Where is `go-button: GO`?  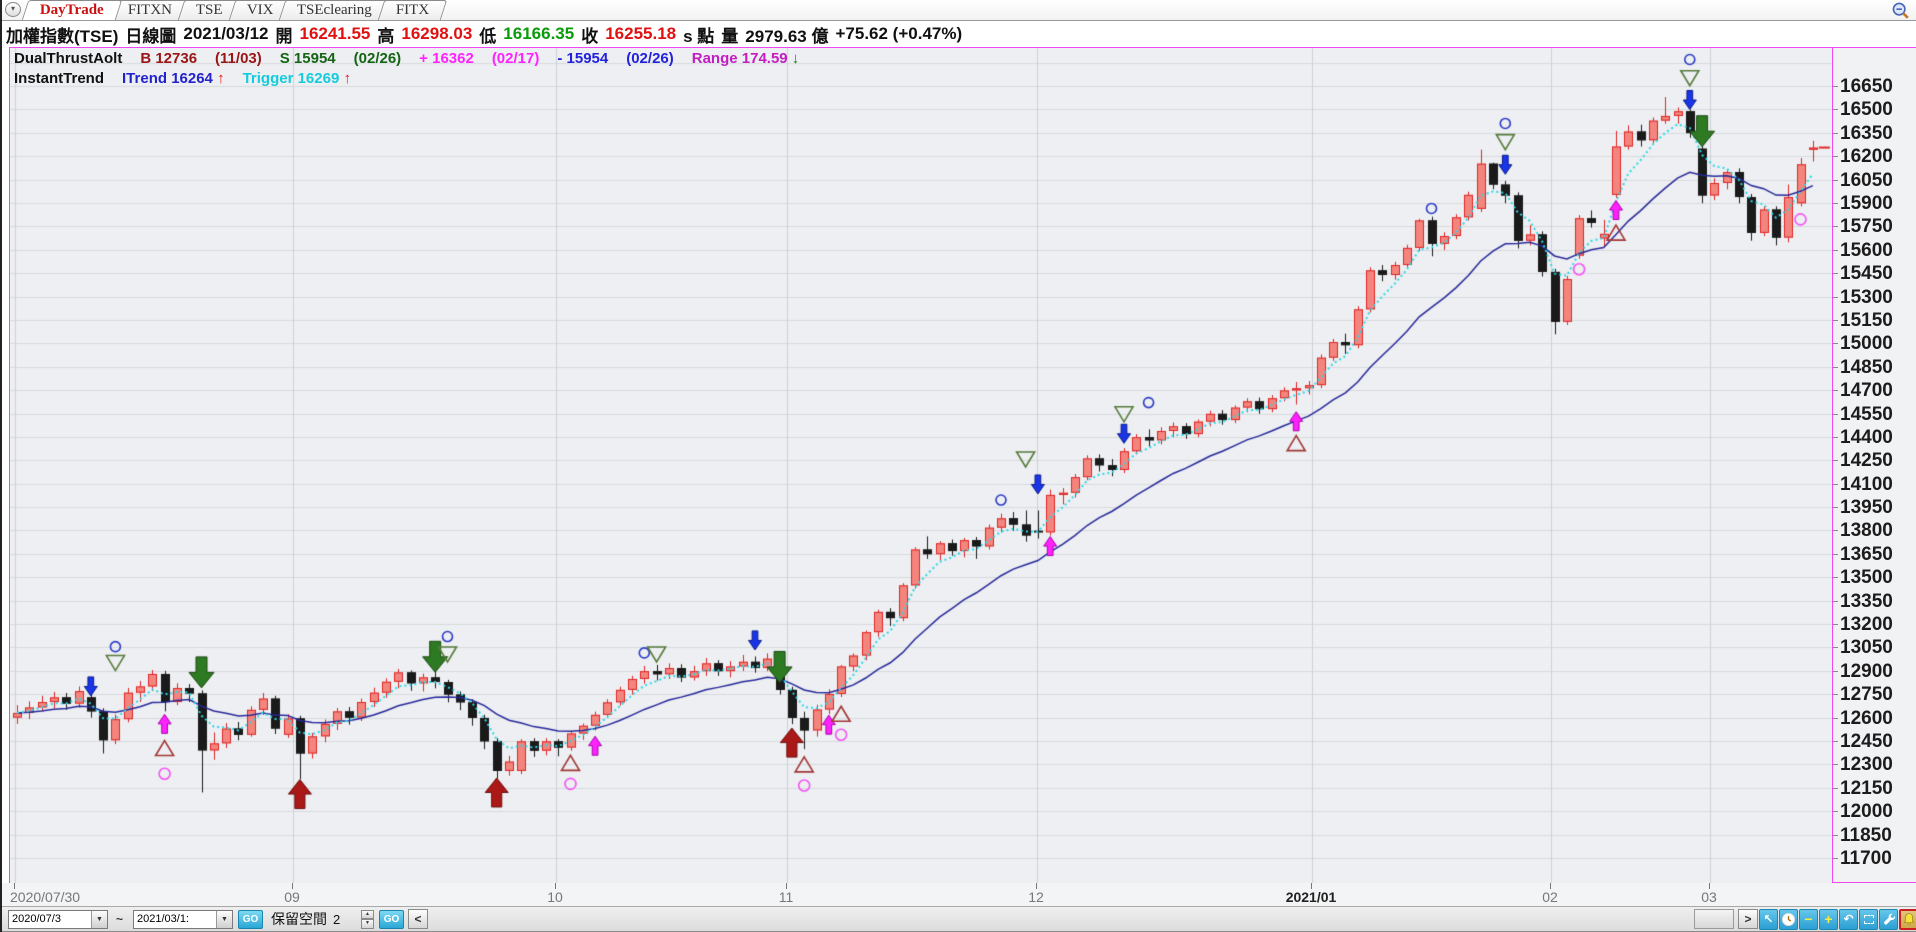
go-button: GO is located at coordinates (251, 919).